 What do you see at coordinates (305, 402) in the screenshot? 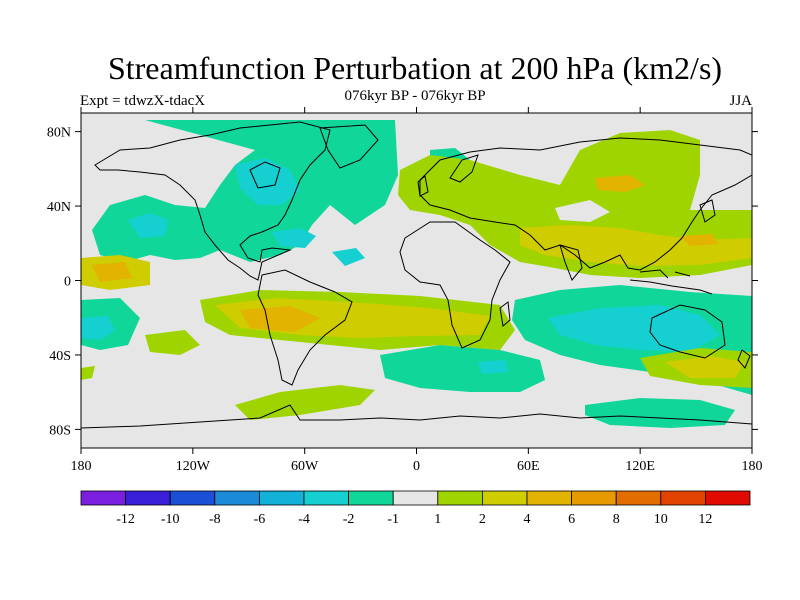
I see `contour-fill-antarctic-positive` at bounding box center [305, 402].